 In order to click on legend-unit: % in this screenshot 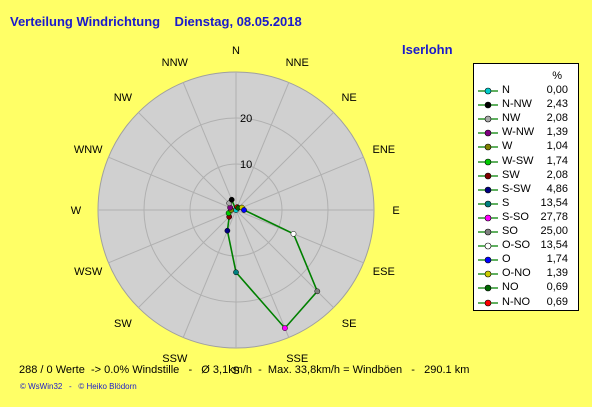, I will do `click(557, 76)`.